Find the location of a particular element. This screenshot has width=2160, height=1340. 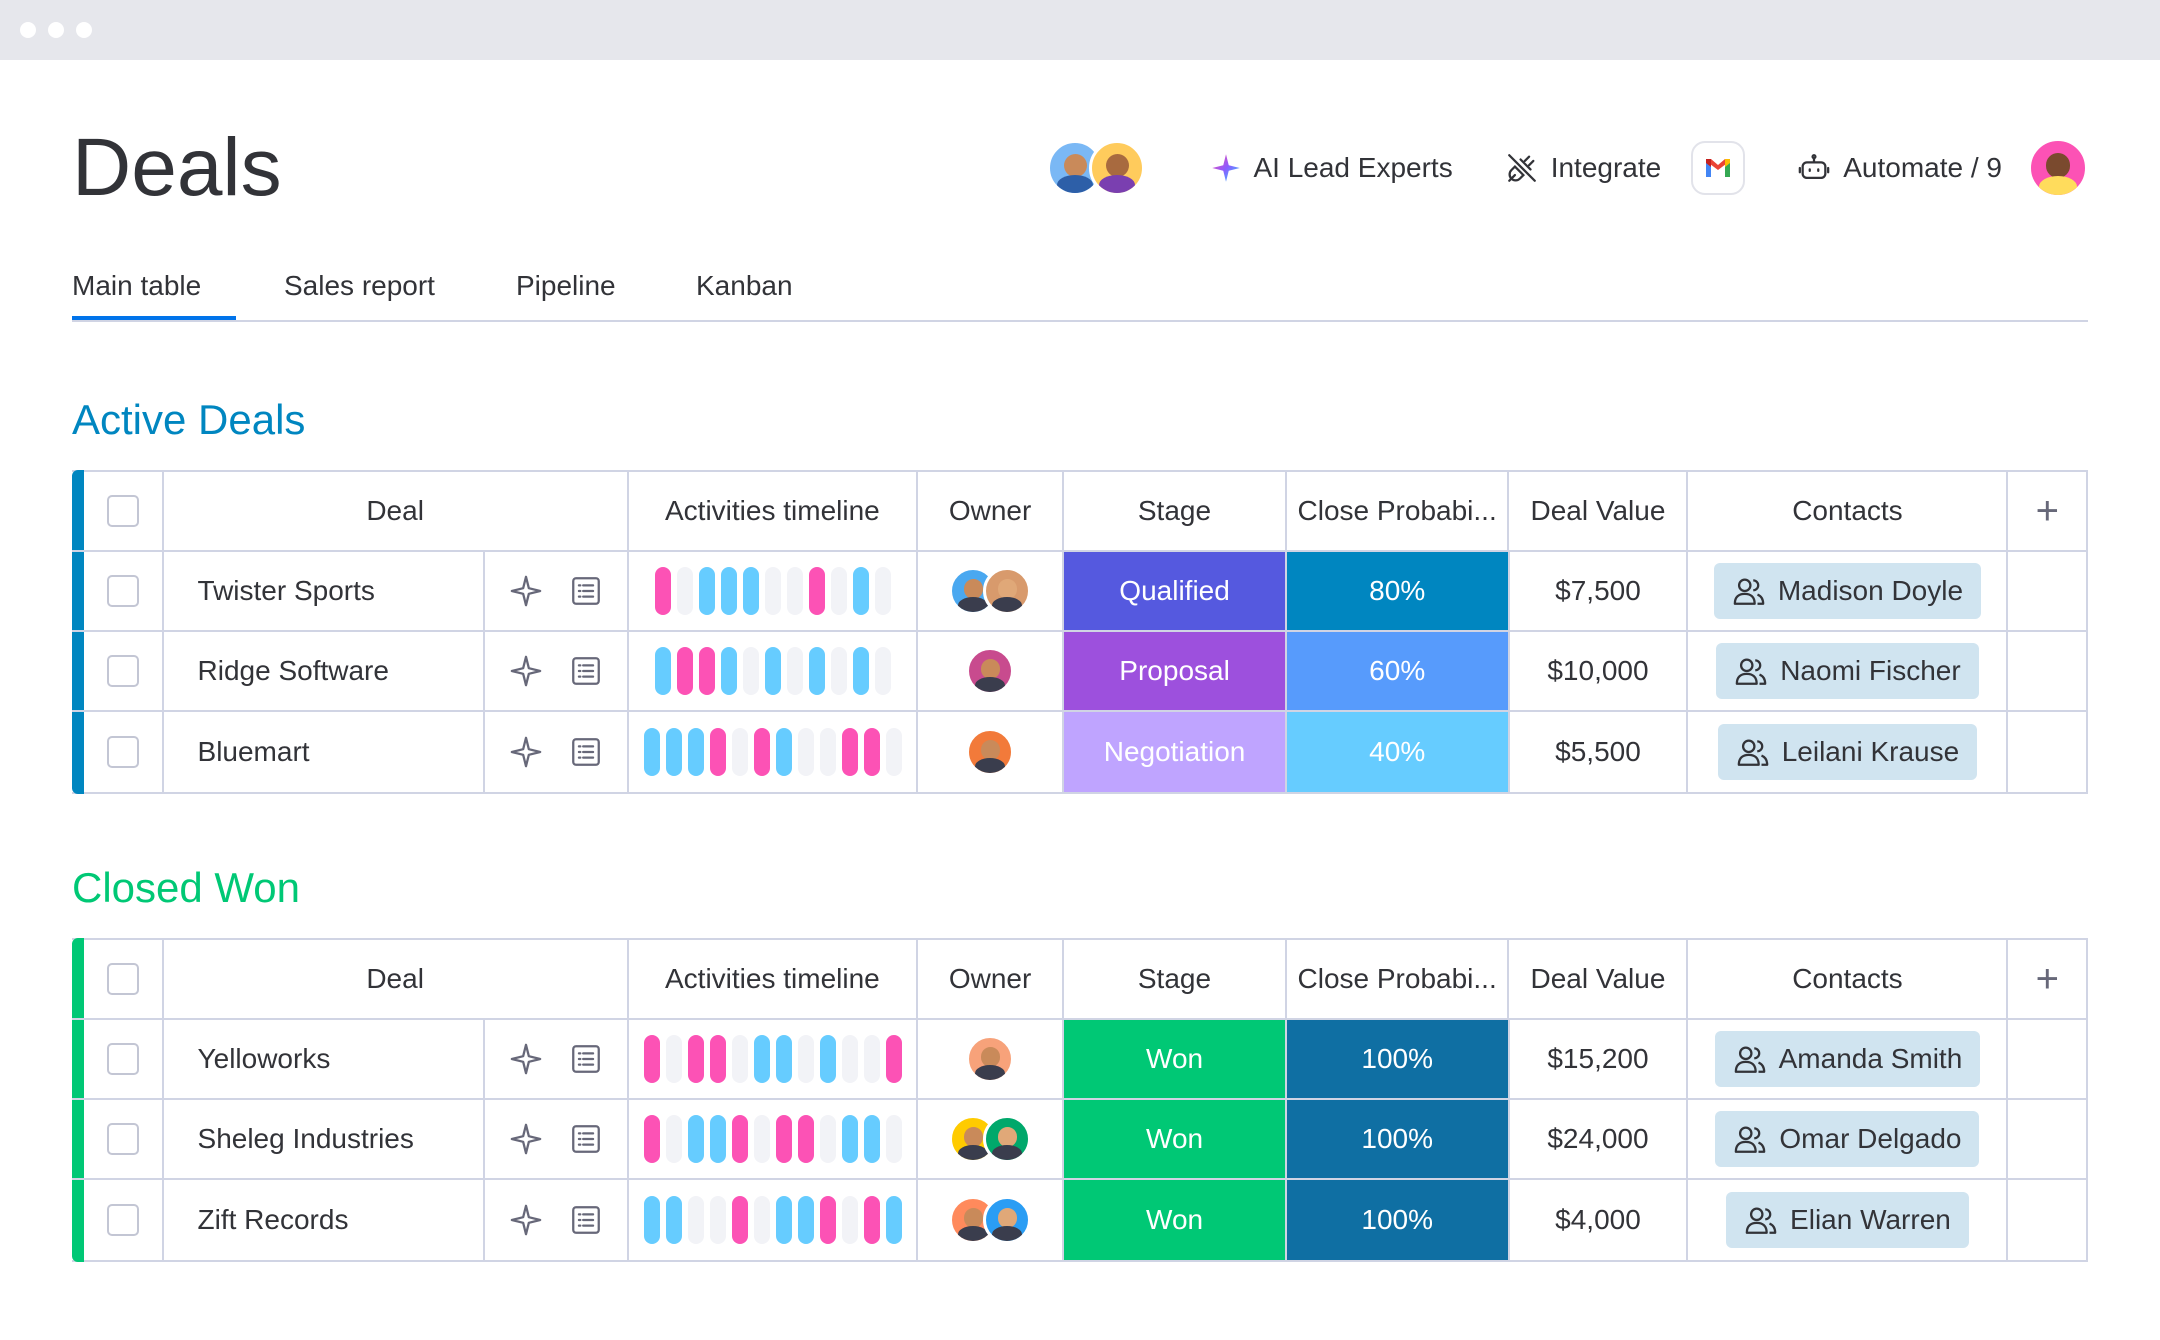

deal-name: Sheleg Industries is located at coordinates (324, 1139).